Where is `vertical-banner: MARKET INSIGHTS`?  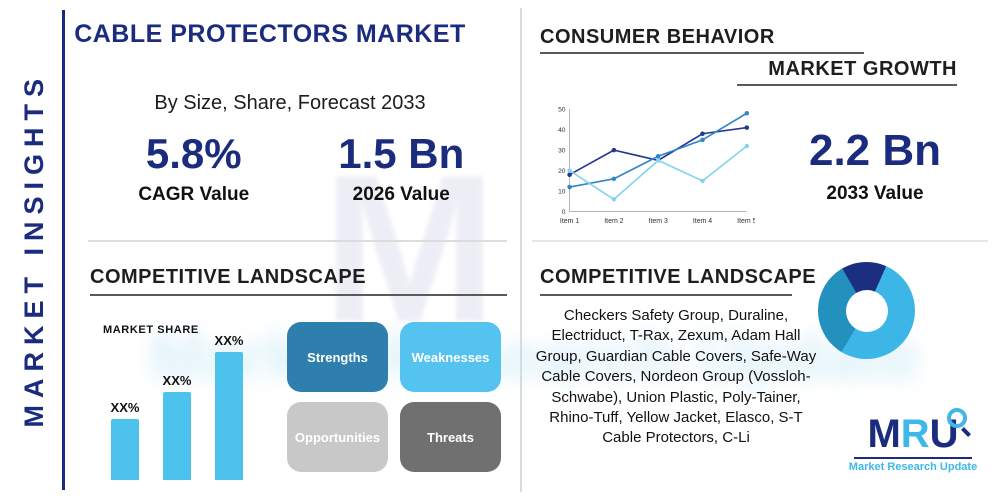 vertical-banner: MARKET INSIGHTS is located at coordinates (34, 250).